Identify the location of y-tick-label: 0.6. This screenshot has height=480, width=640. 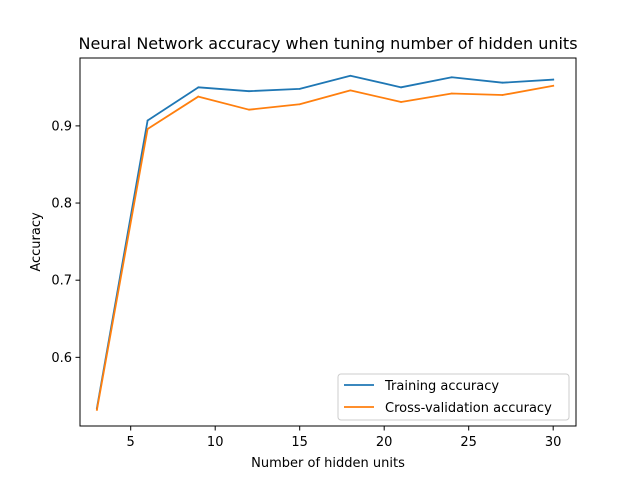
(61, 358).